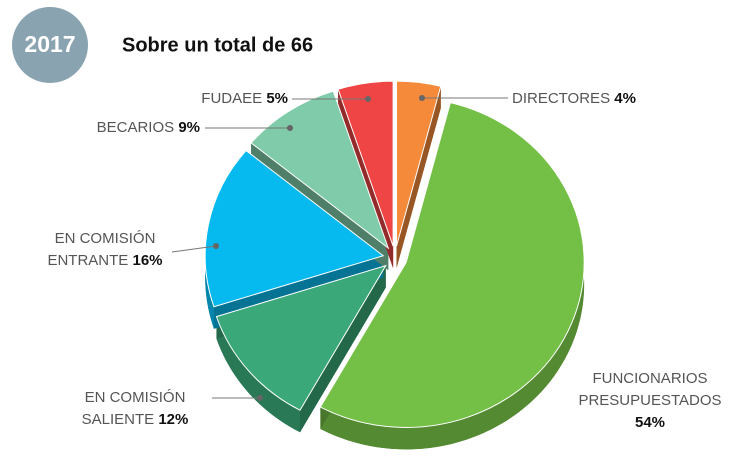 Image resolution: width=734 pixels, height=465 pixels. I want to click on category-label: DIRECTORES, so click(561, 98).